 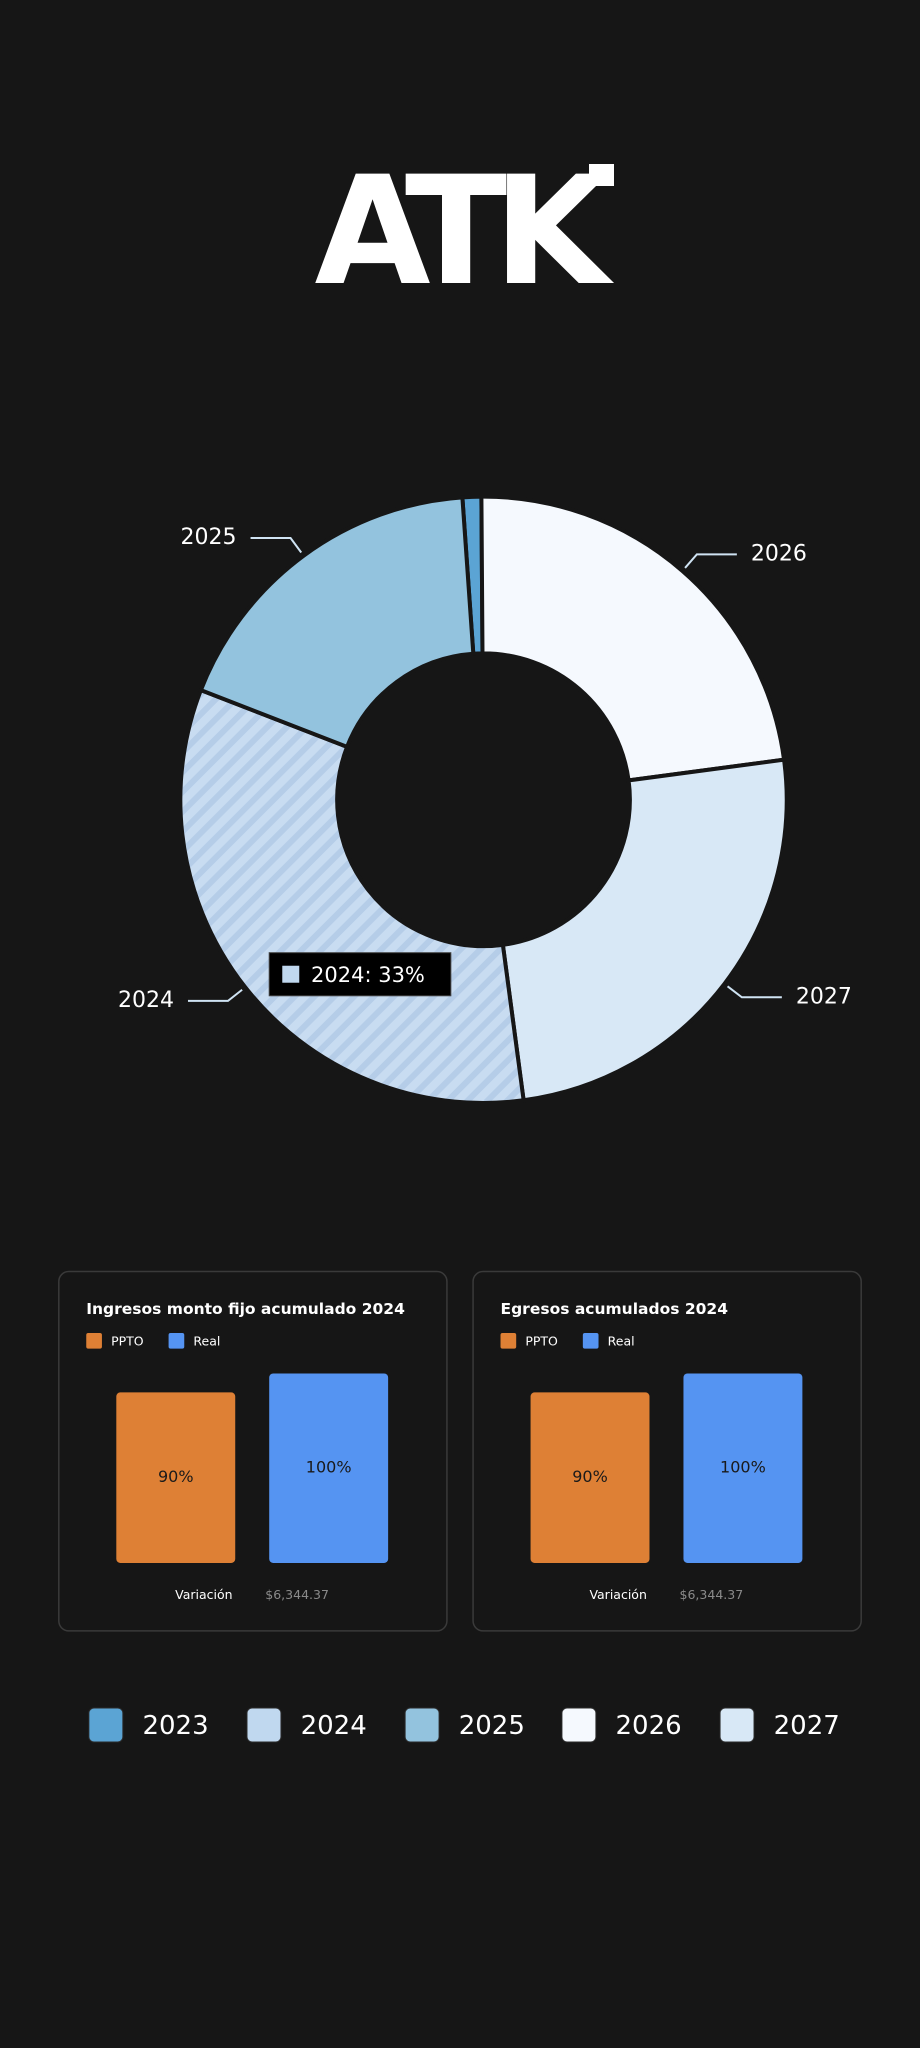 I want to click on legend-label: 2026, so click(x=649, y=1726).